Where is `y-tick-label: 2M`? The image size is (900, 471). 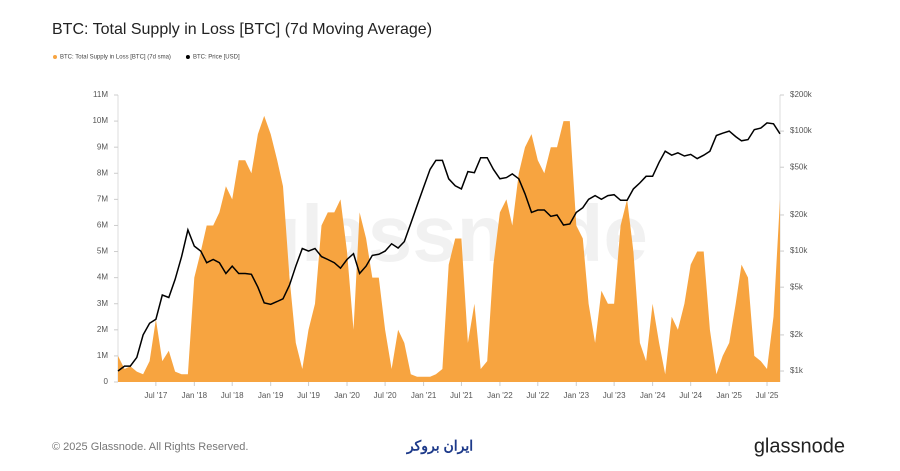
y-tick-label: 2M is located at coordinates (102, 329).